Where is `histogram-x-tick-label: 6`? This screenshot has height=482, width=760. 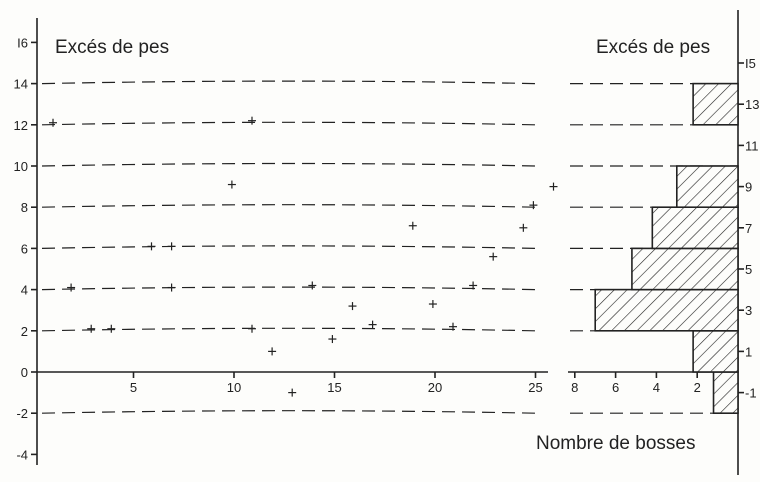 histogram-x-tick-label: 6 is located at coordinates (615, 387).